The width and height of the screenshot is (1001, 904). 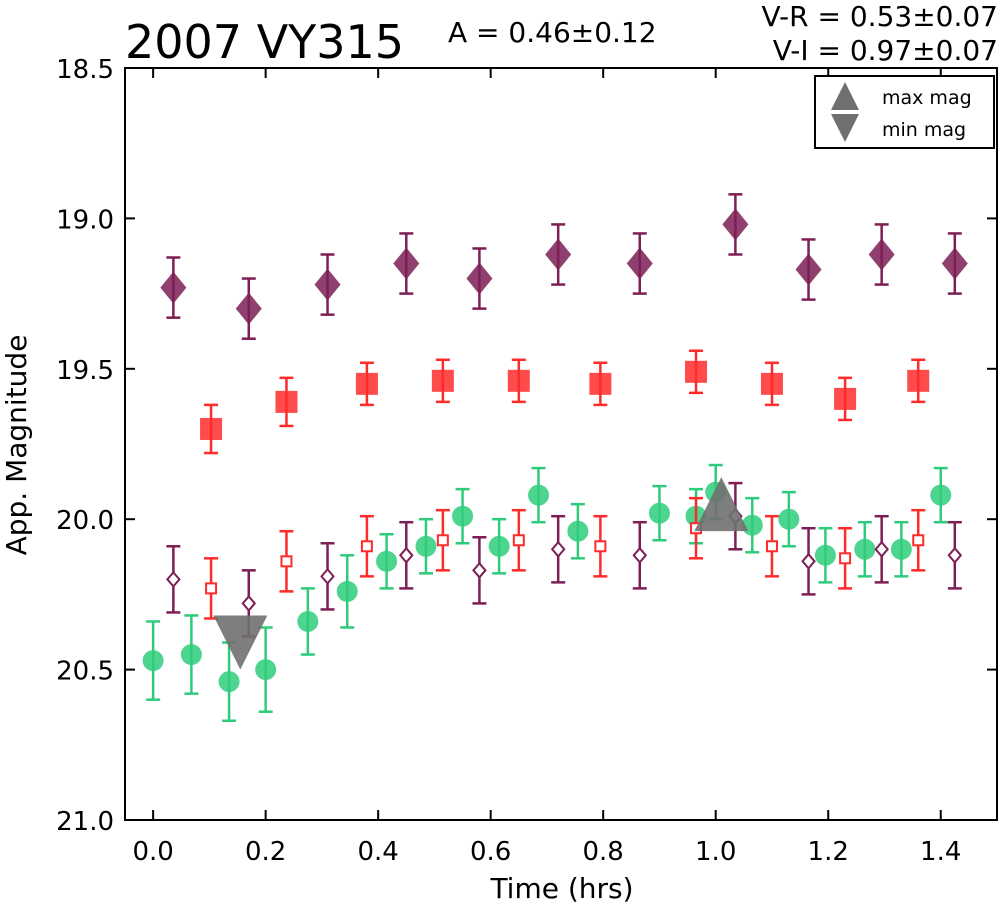 I want to click on x-tick-label: 1.4, so click(x=940, y=852).